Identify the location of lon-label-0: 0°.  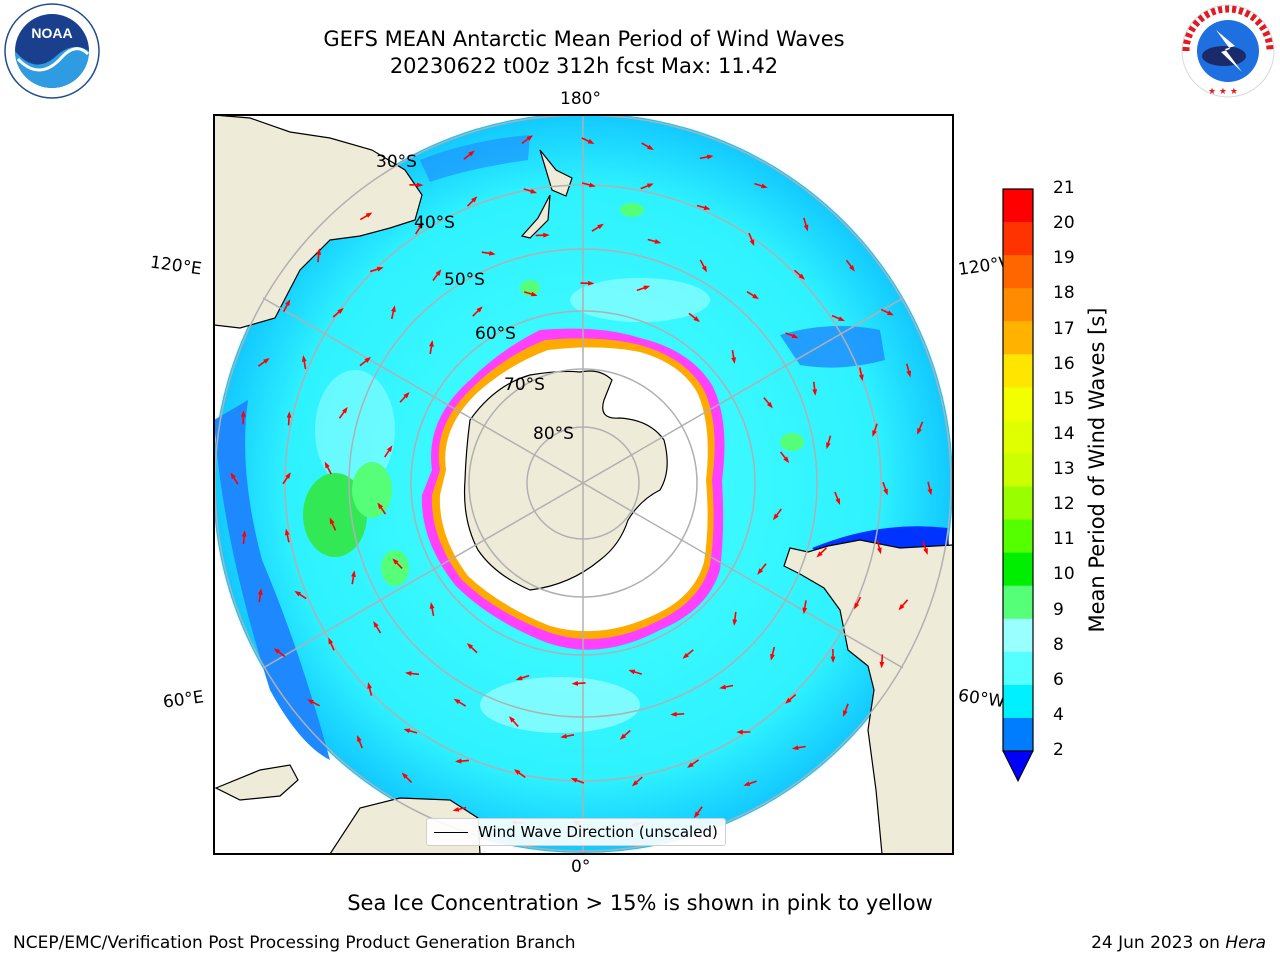
(581, 867).